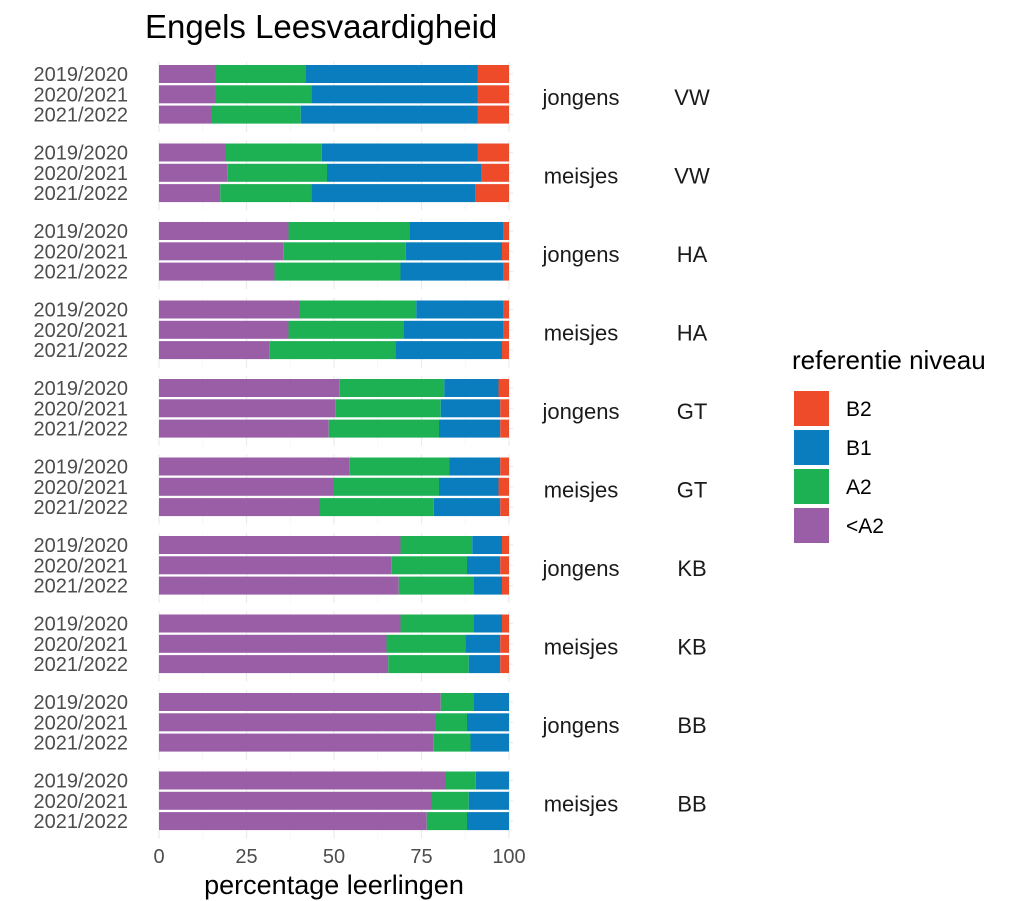 The width and height of the screenshot is (1021, 901). I want to click on strip-label-level: GT, so click(692, 411).